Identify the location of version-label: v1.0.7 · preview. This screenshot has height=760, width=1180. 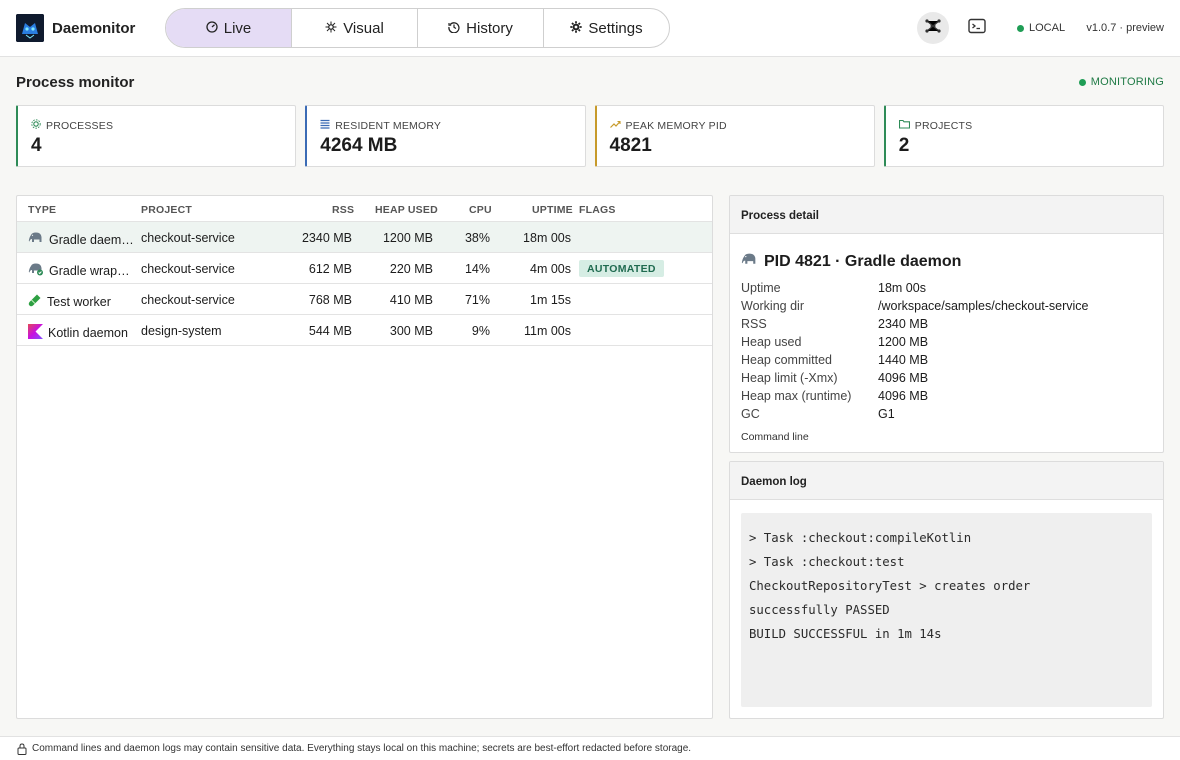
(1125, 28).